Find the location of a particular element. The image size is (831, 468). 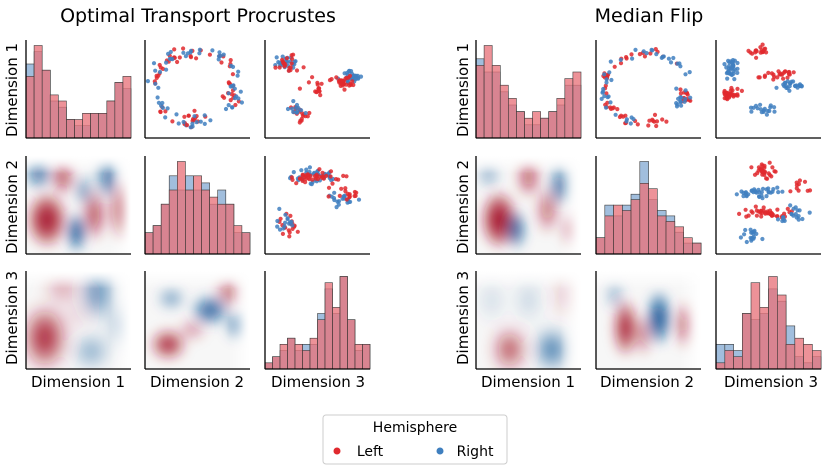

legend-marker-left is located at coordinates (337, 451).